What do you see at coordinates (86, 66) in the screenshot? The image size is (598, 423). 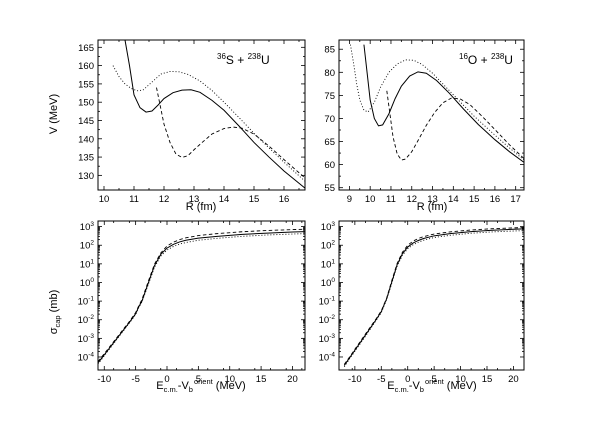 I see `y-tick-label: 160` at bounding box center [86, 66].